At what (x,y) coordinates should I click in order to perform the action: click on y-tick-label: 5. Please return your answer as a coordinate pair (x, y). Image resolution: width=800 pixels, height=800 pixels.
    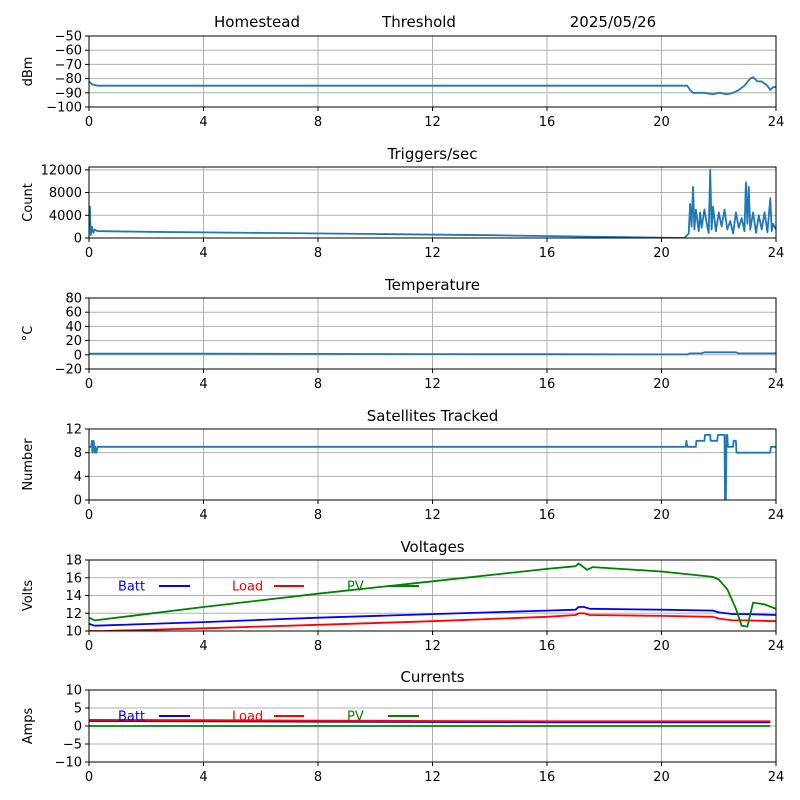
    Looking at the image, I should click on (78, 709).